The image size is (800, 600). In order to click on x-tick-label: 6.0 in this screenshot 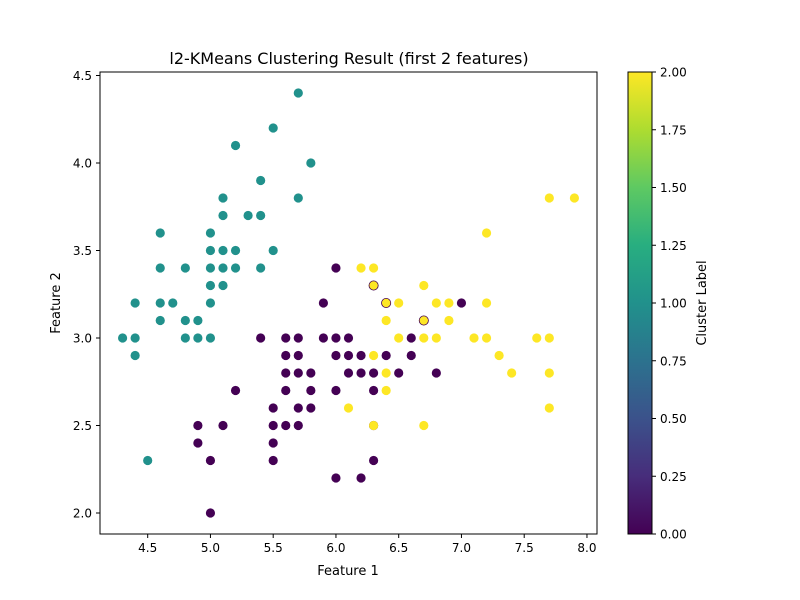, I will do `click(335, 548)`.